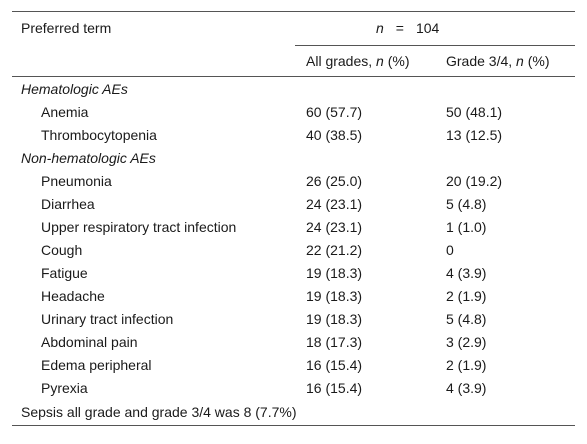  Describe the element at coordinates (474, 181) in the screenshot. I see `grade-34-cell: 20 (19.2)` at that location.